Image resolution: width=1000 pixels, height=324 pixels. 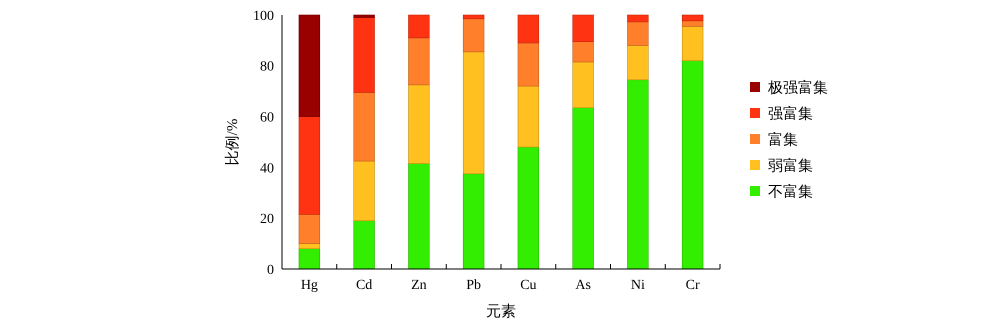 I want to click on legend-label: 强富集, so click(x=790, y=113).